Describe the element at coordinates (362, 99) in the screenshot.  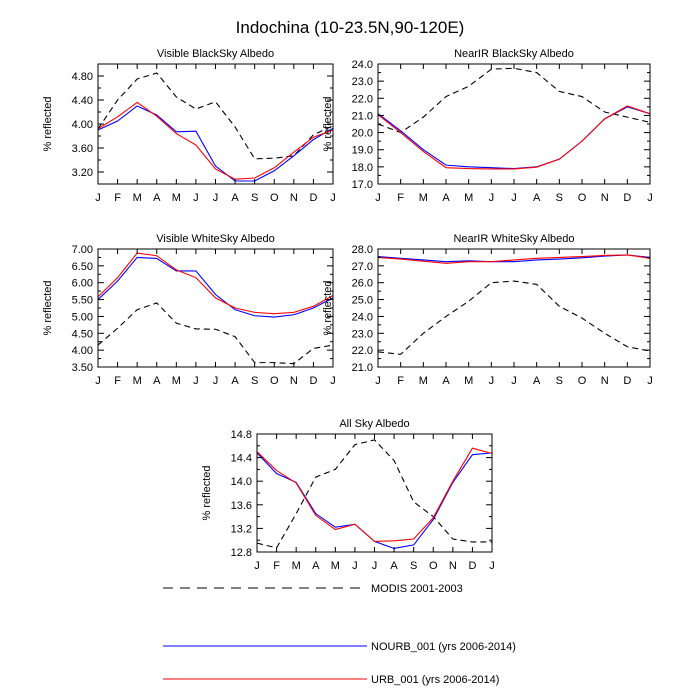
I see `y-tick-label: 22.0` at that location.